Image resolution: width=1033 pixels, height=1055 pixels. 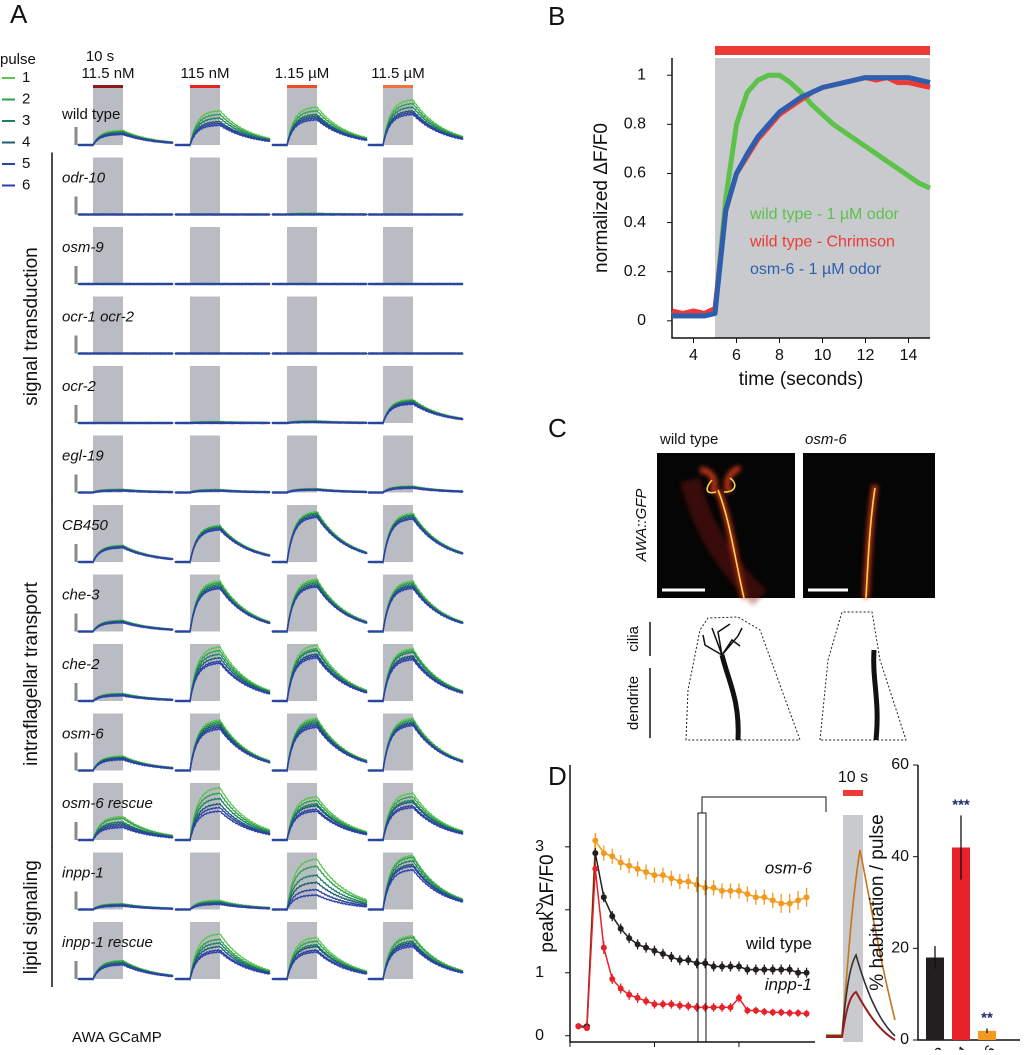 I want to click on connector, so click(x=764, y=804).